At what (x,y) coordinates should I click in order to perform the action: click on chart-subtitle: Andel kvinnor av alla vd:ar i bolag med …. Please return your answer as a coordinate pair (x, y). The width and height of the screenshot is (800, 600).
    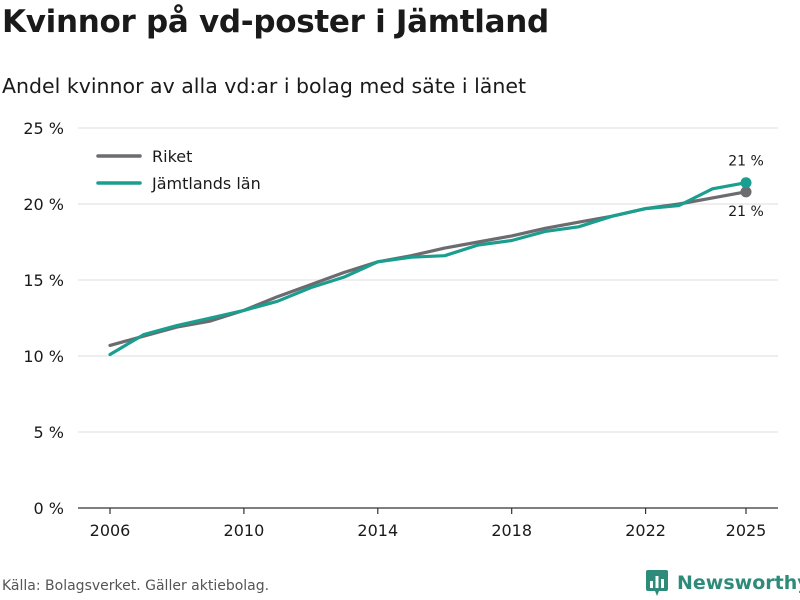
    Looking at the image, I should click on (264, 86).